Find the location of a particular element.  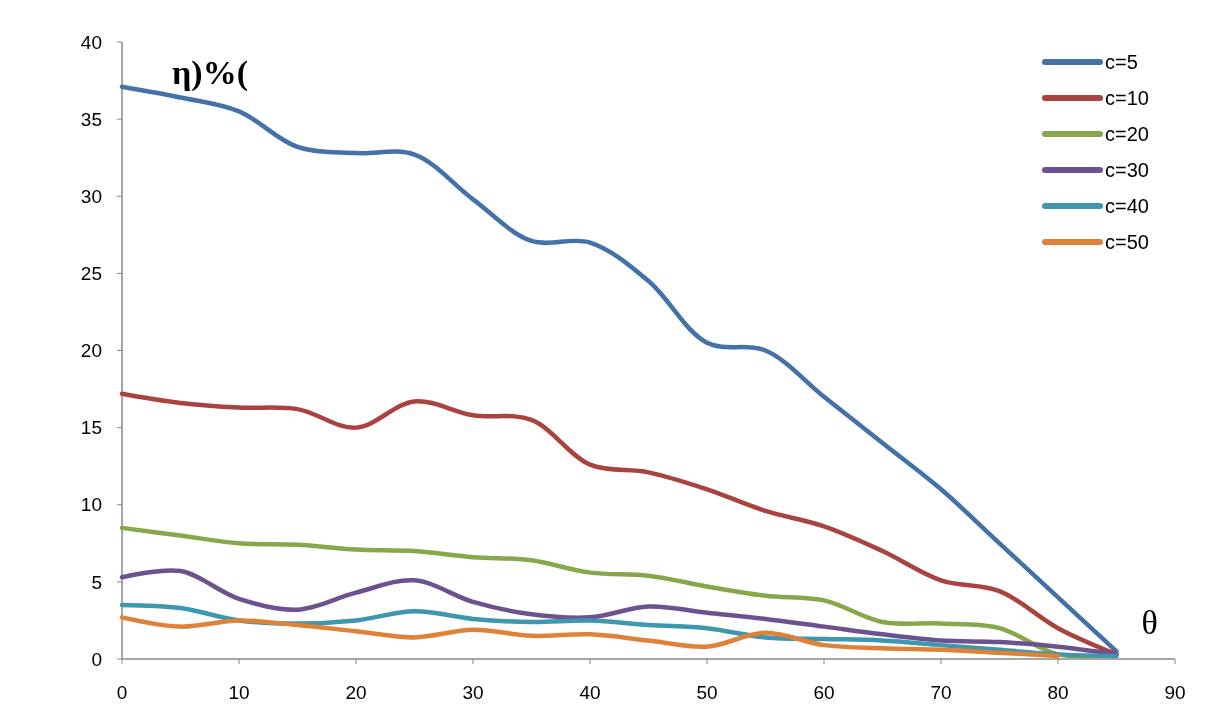

x-tick-label: 10 is located at coordinates (239, 692).